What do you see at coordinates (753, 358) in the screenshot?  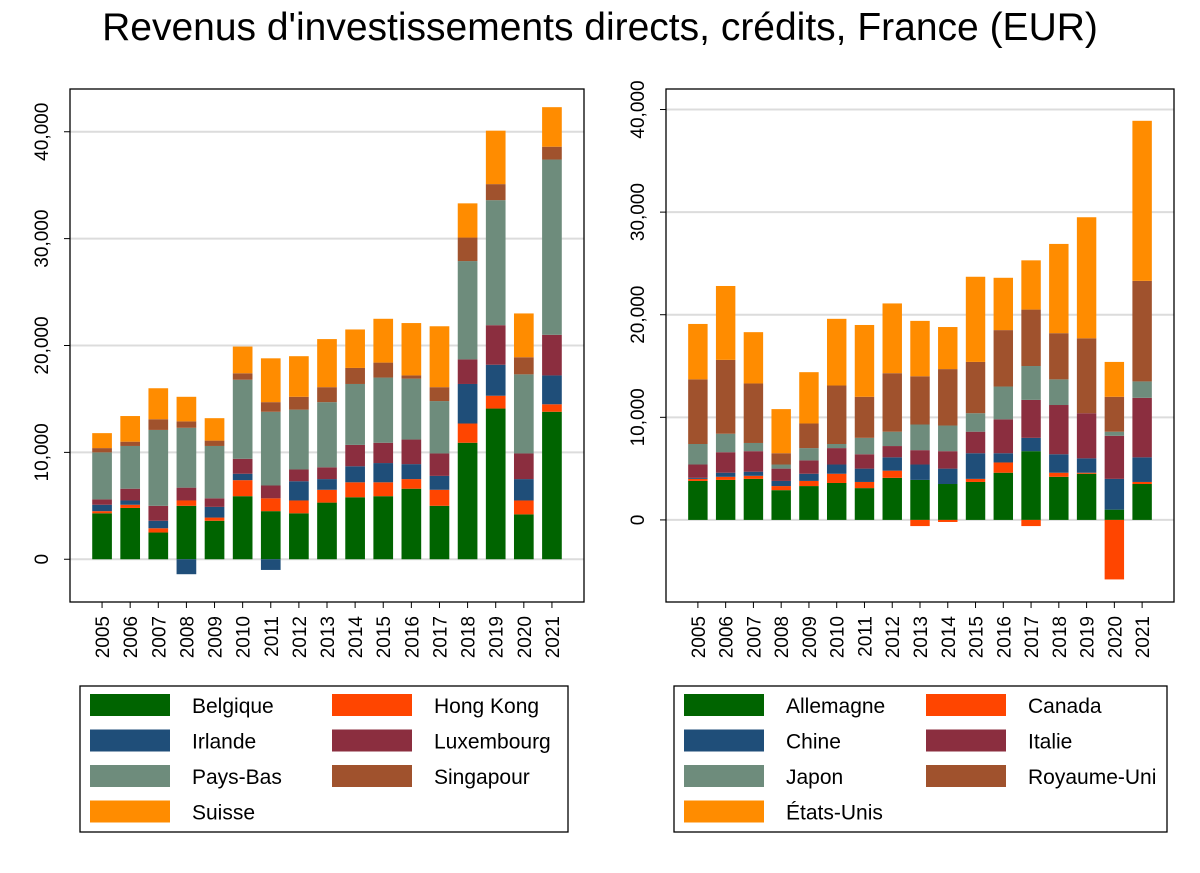 I see `bar-1--tats-unis-2007` at bounding box center [753, 358].